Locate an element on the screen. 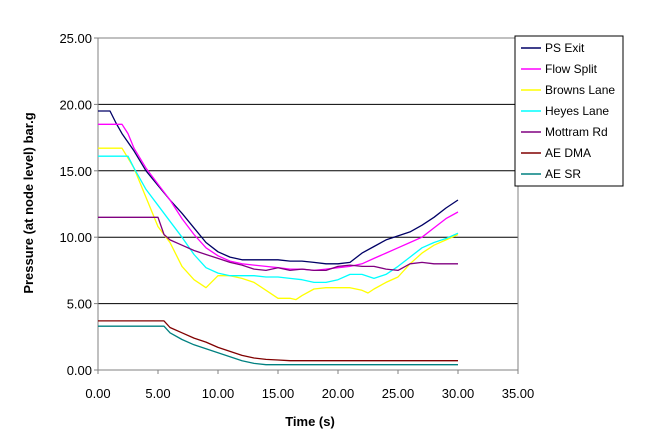  x-tick-label-1: 5.00 is located at coordinates (157, 393).